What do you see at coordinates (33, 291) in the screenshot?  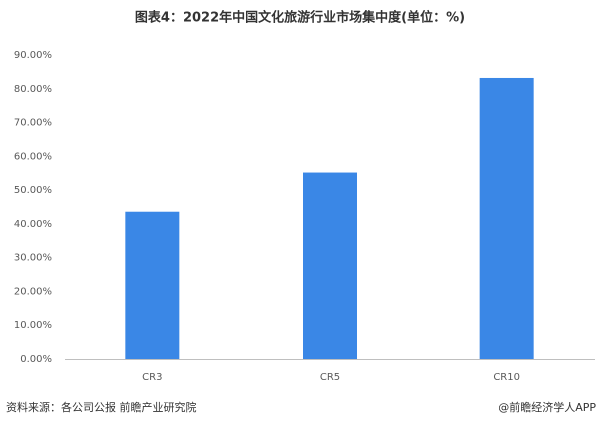 I see `y-tick-label: 20.00%` at bounding box center [33, 291].